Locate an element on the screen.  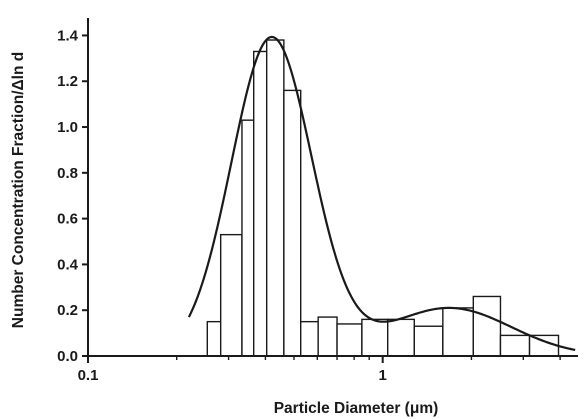
y-tick-label: 1.4 is located at coordinates (68, 35).